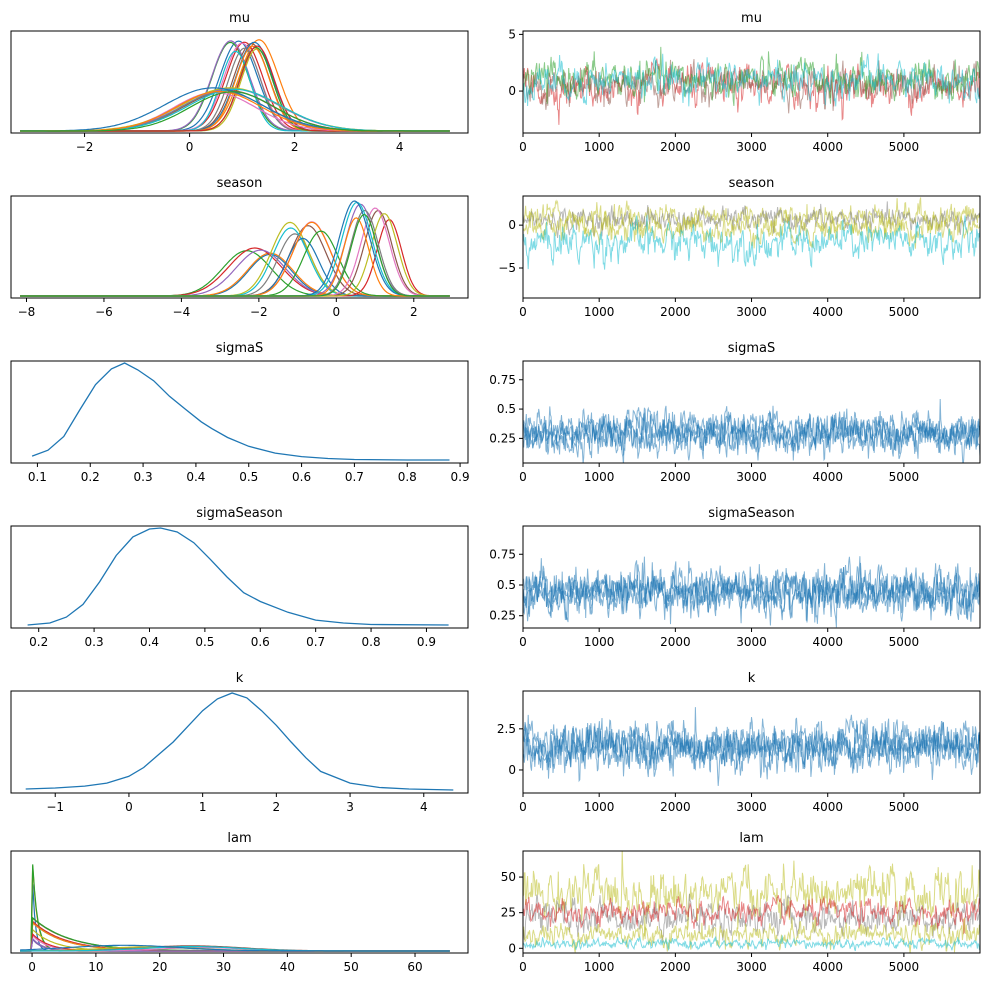 The width and height of the screenshot is (989, 990). I want to click on sigmas-density-panel: sigmaS 0.1 0.2 0.3 0.4 0.5 0.6 0.7 0.8 0.9, so click(240, 412).